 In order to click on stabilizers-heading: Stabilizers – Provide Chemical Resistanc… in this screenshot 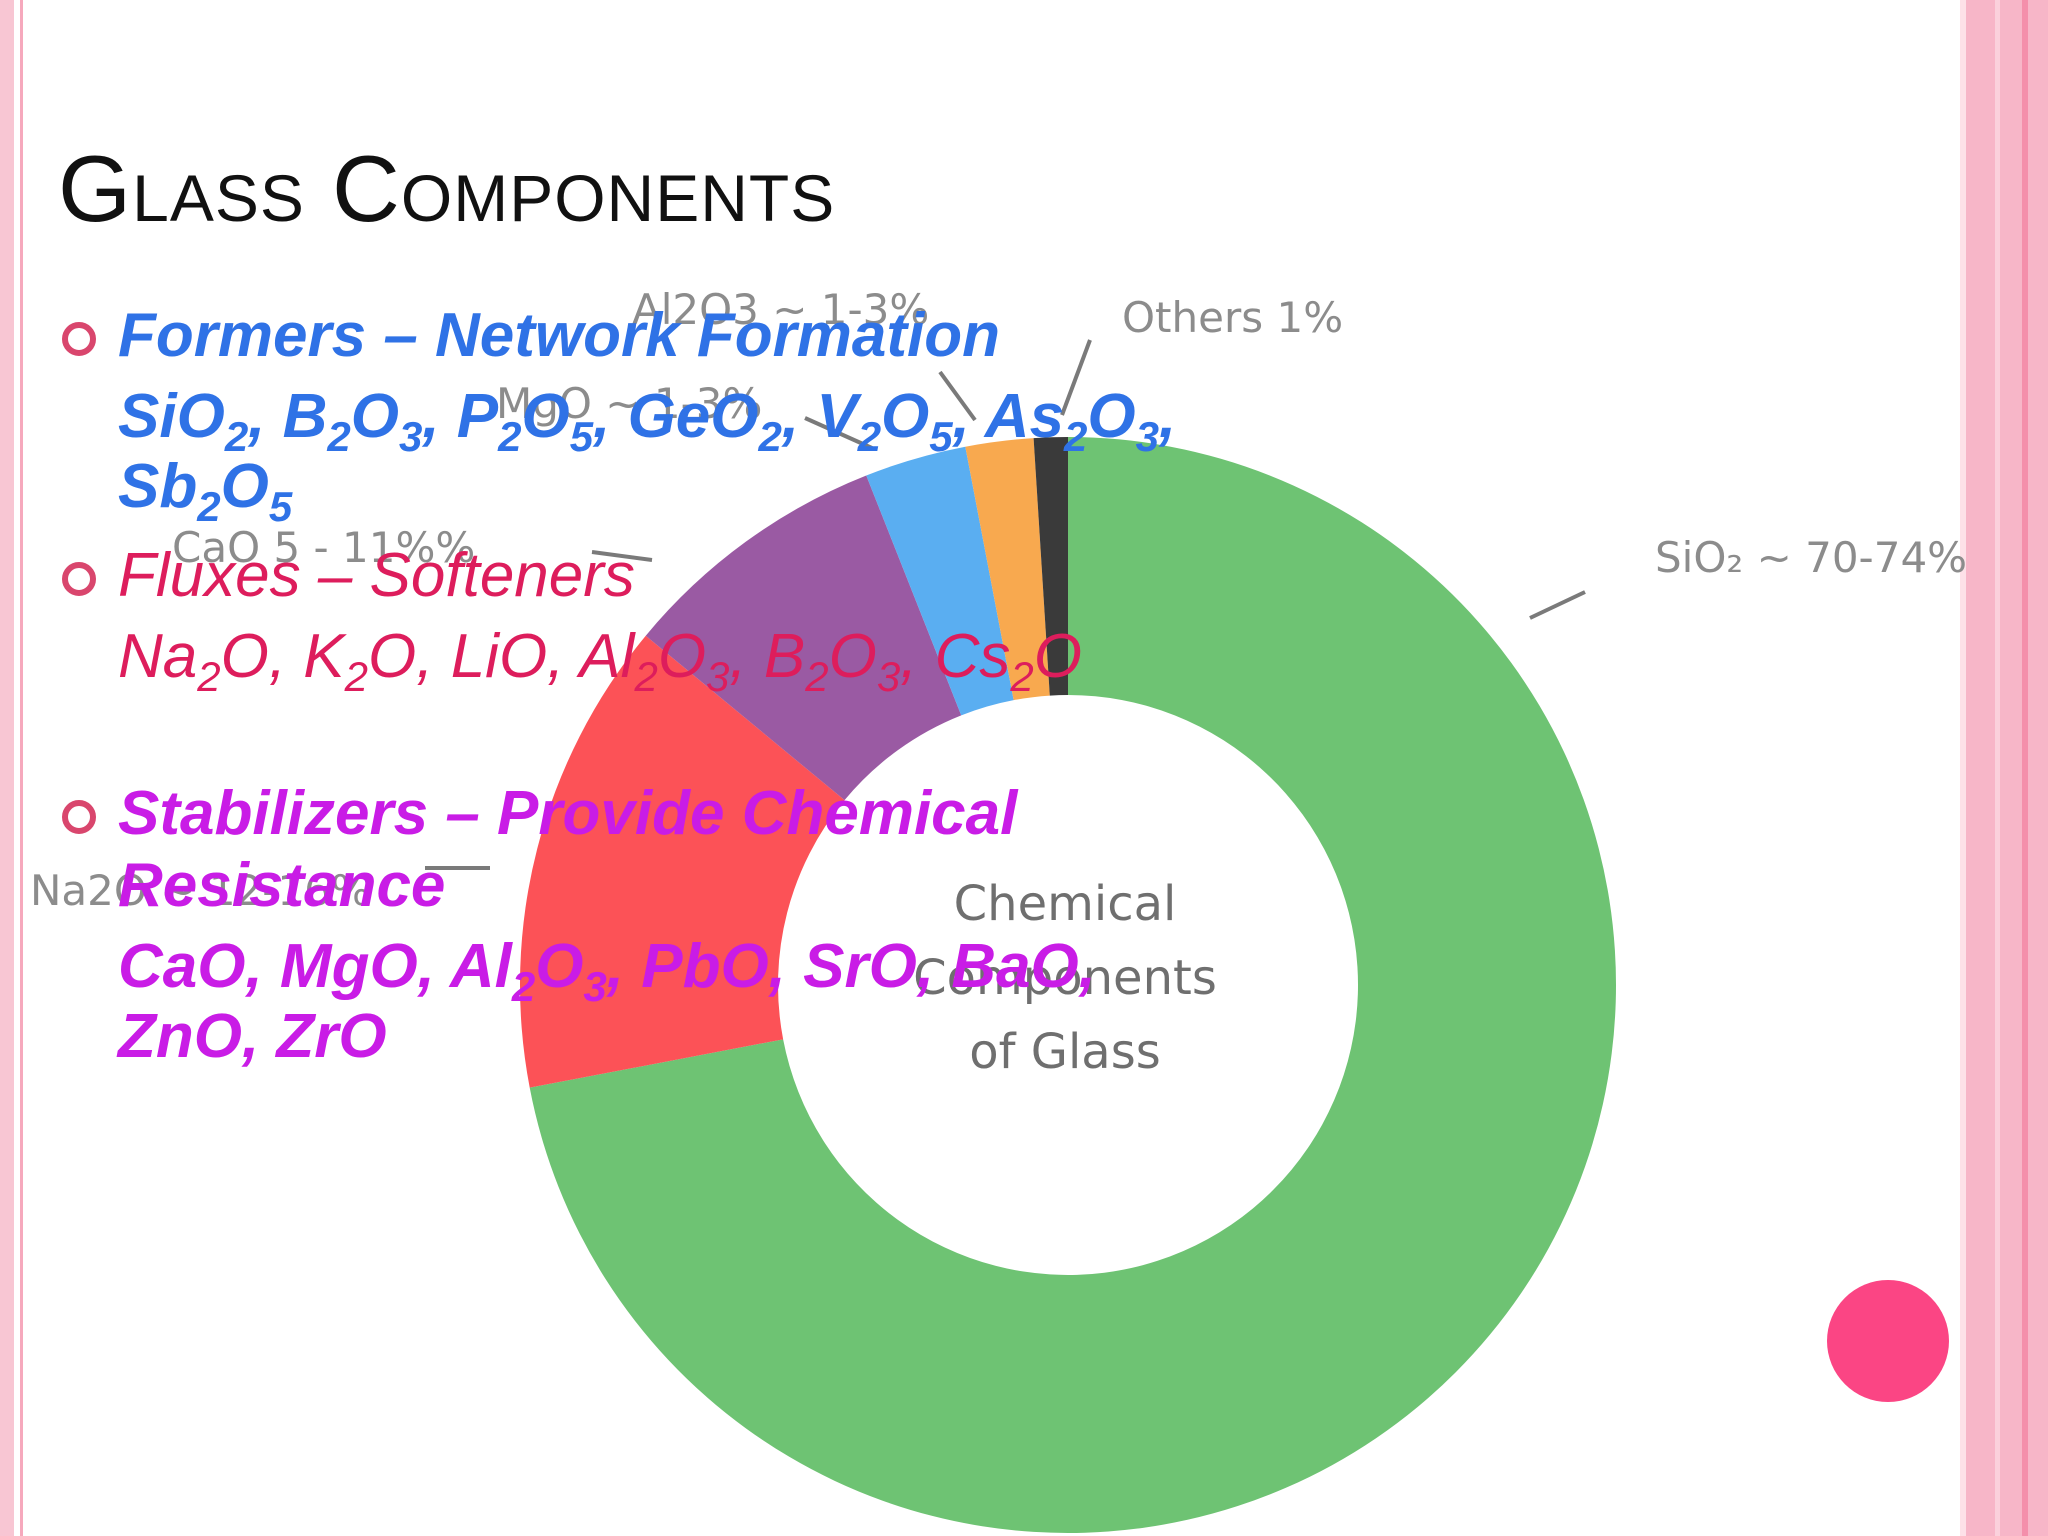, I will do `click(568, 849)`.